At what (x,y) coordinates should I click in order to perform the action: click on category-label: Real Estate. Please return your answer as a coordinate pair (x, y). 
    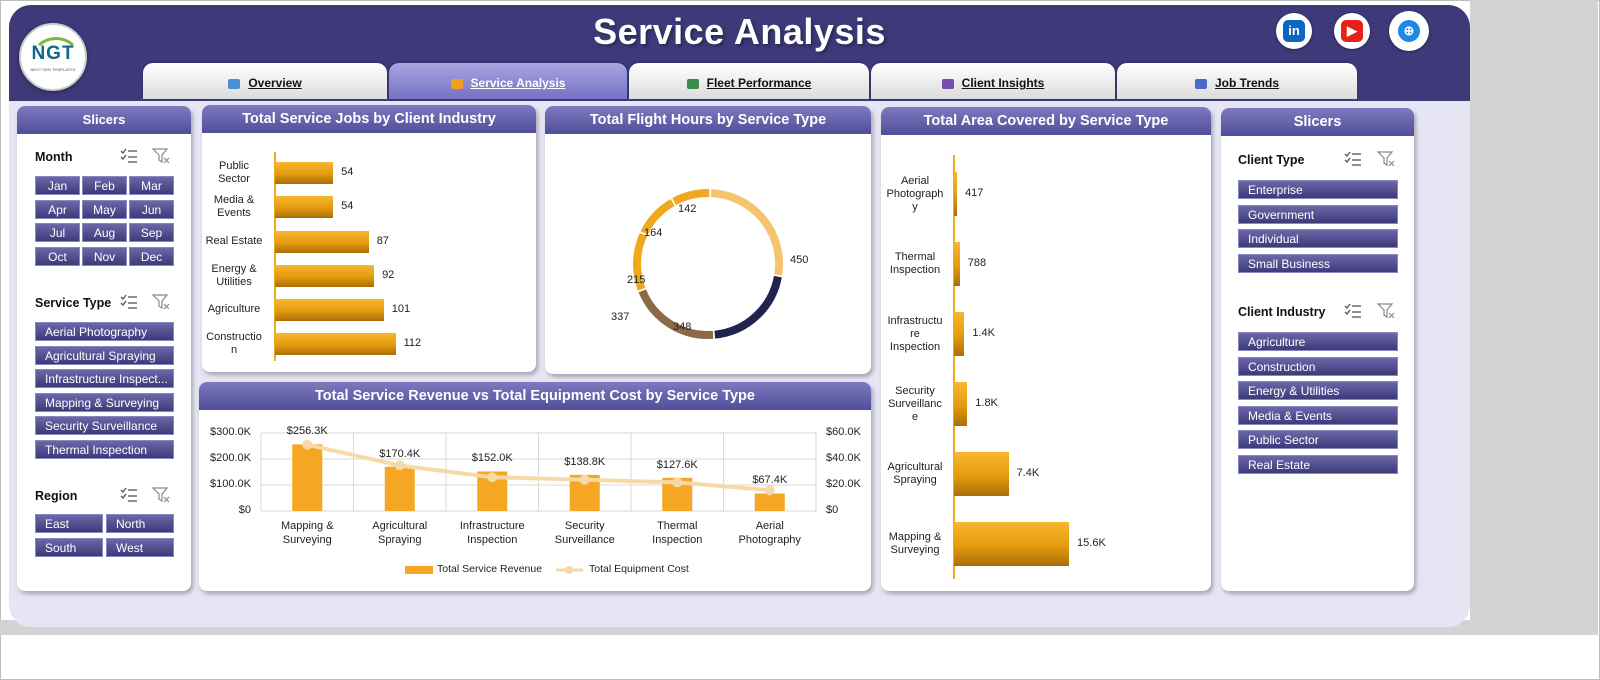
    Looking at the image, I should click on (234, 241).